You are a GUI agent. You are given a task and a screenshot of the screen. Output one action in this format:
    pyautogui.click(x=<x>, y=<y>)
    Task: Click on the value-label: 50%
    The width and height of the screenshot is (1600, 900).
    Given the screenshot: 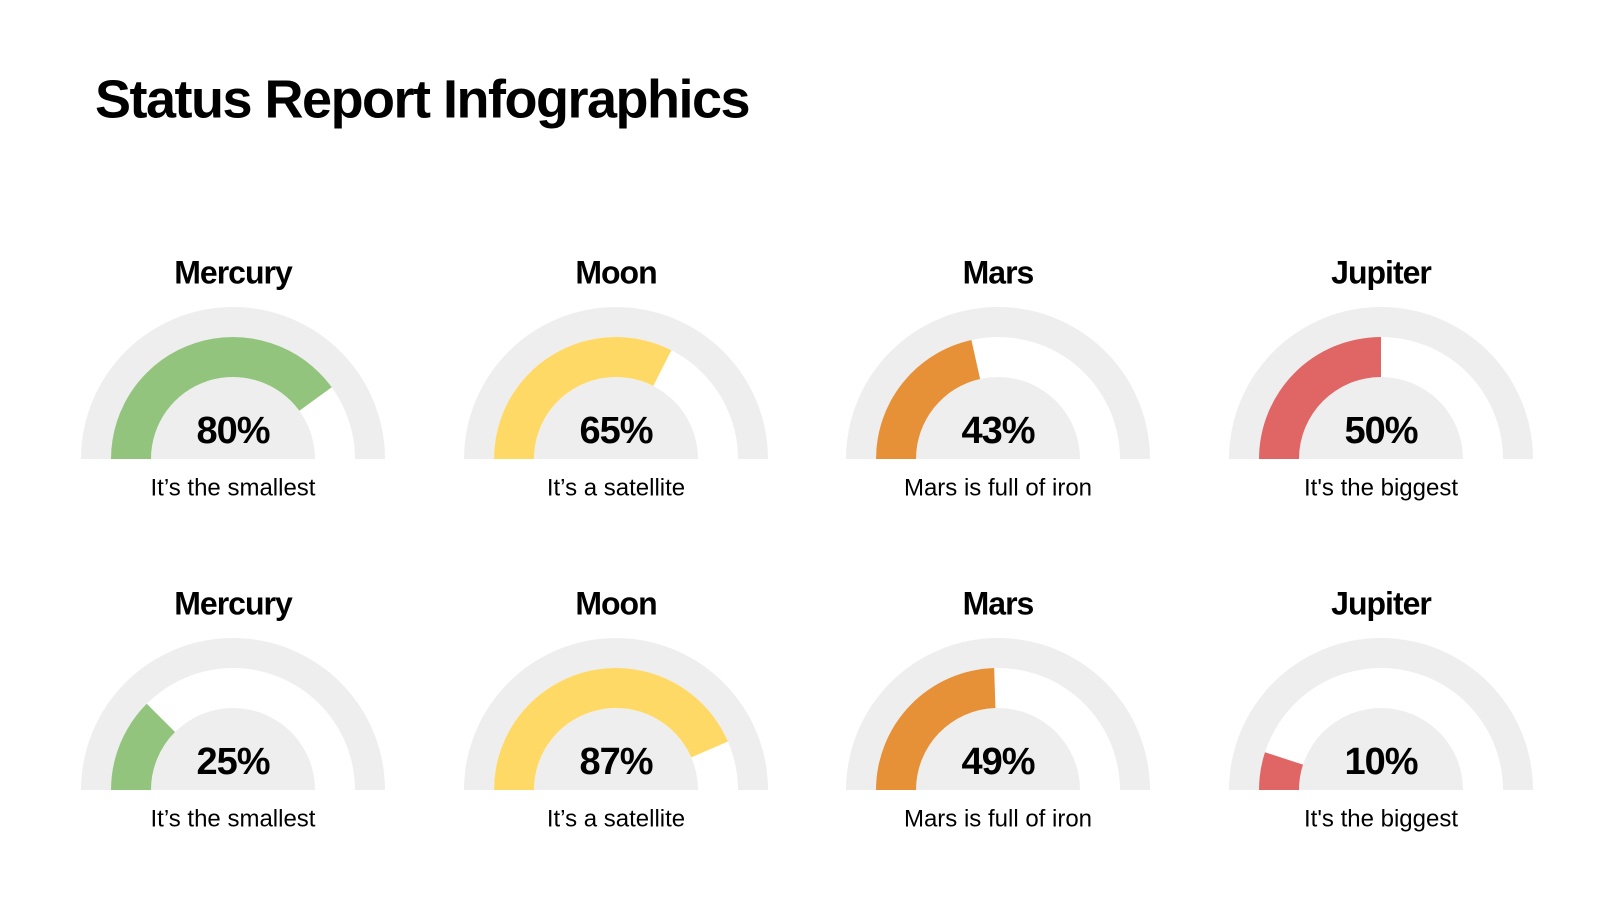 What is the action you would take?
    pyautogui.click(x=1380, y=431)
    